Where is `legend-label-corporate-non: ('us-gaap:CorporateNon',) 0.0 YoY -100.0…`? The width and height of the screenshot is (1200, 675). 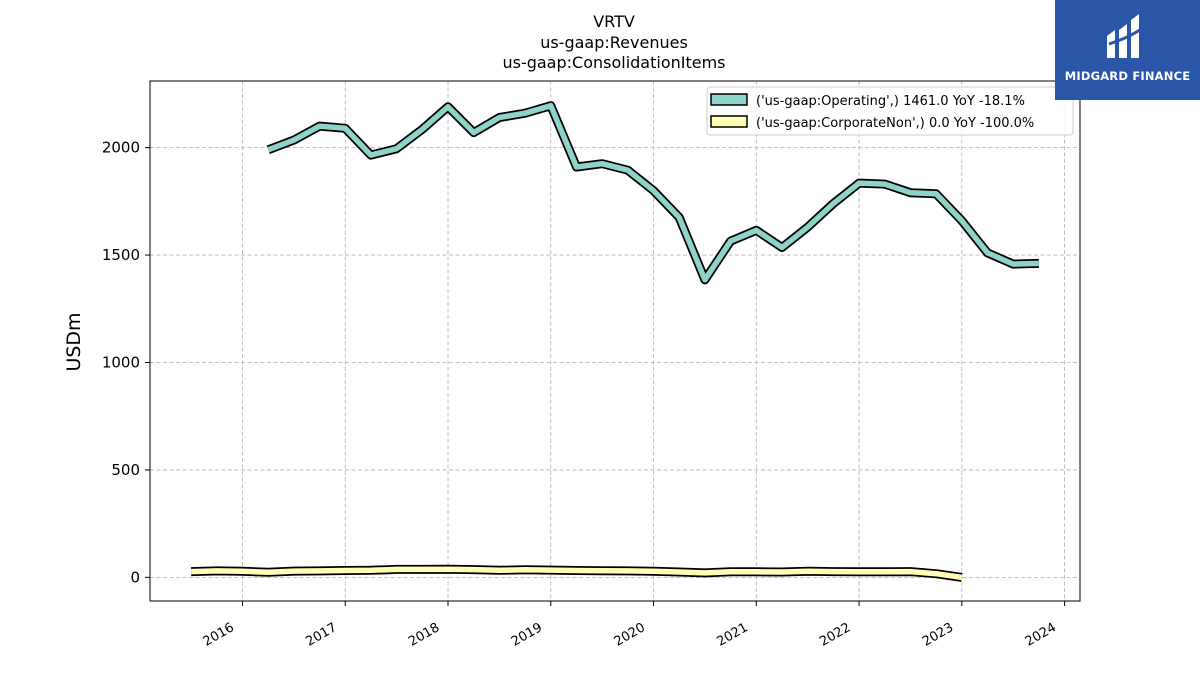
legend-label-corporate-non: ('us-gaap:CorporateNon',) 0.0 YoY -100.0… is located at coordinates (895, 123).